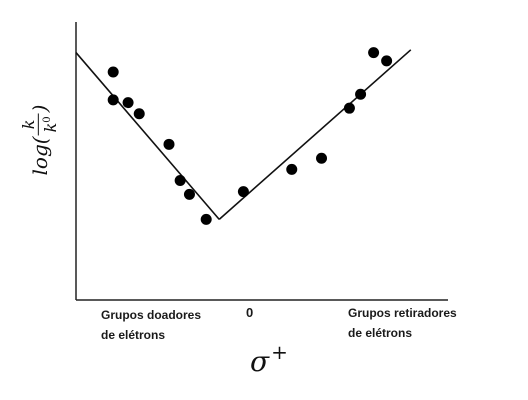 The width and height of the screenshot is (528, 400). I want to click on x-tick-label-right: Grupos retiradores de elétrons, so click(402, 323).